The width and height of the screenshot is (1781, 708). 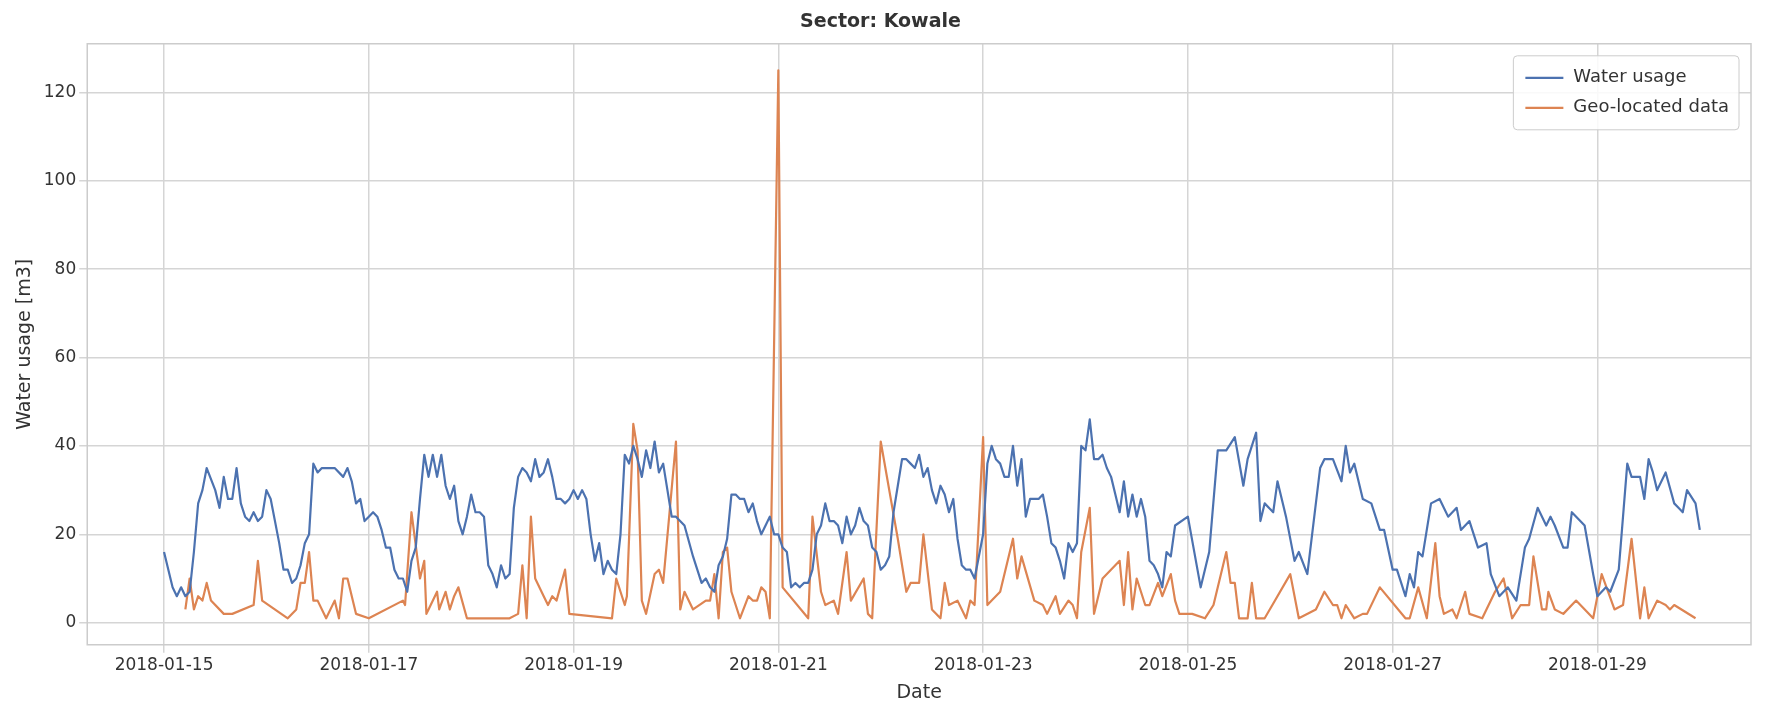 I want to click on x-tick-label: 2018-01-17, so click(x=369, y=664).